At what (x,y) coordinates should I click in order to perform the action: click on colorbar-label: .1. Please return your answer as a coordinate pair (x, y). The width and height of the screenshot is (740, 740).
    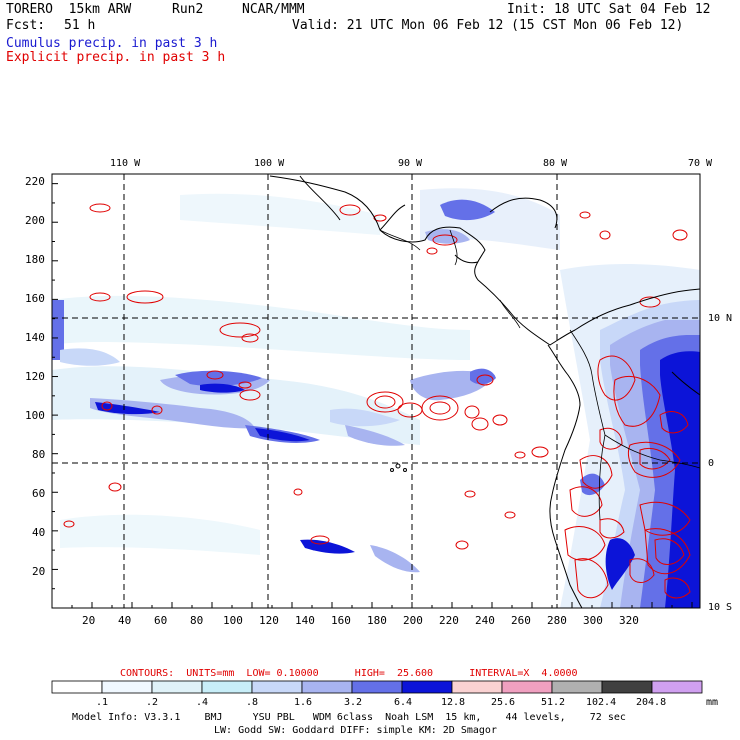
    Looking at the image, I should click on (102, 702).